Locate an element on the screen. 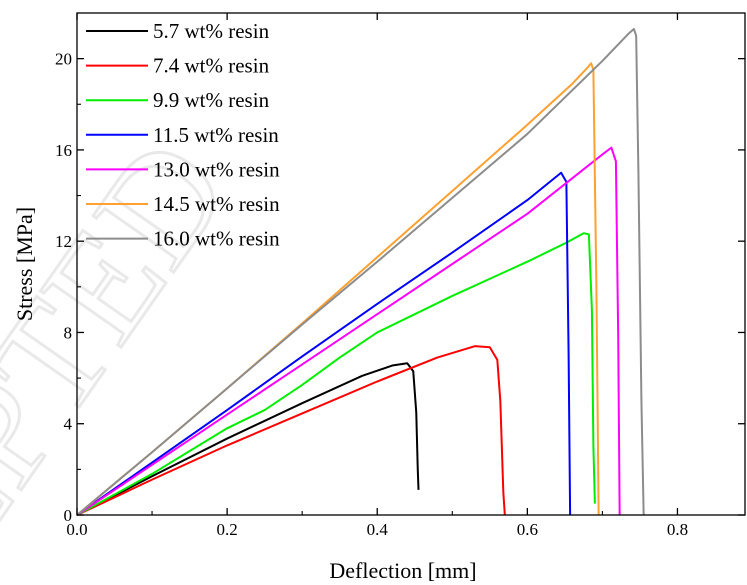  y-tick-label: 16 is located at coordinates (63, 150).